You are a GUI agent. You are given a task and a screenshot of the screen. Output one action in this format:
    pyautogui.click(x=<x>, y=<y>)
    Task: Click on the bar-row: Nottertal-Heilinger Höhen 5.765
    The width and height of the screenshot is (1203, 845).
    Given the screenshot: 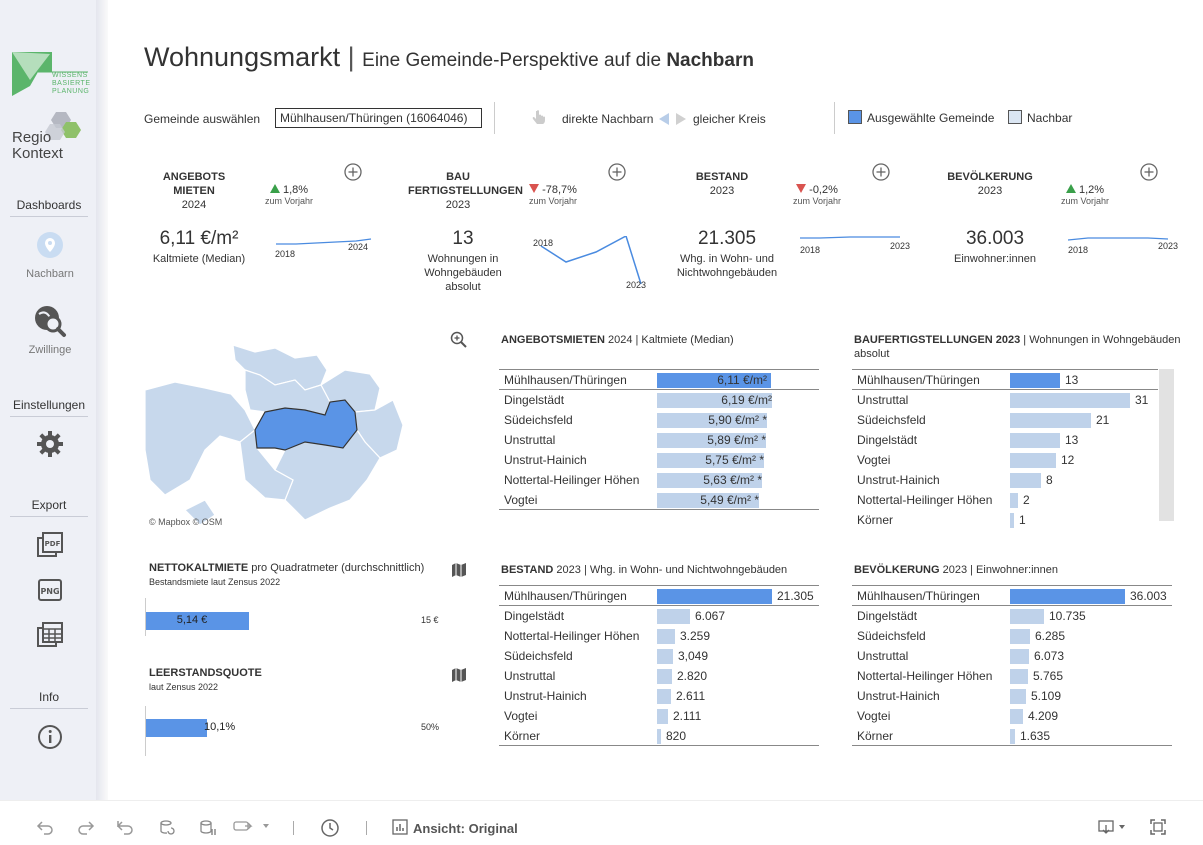 What is the action you would take?
    pyautogui.click(x=1012, y=676)
    